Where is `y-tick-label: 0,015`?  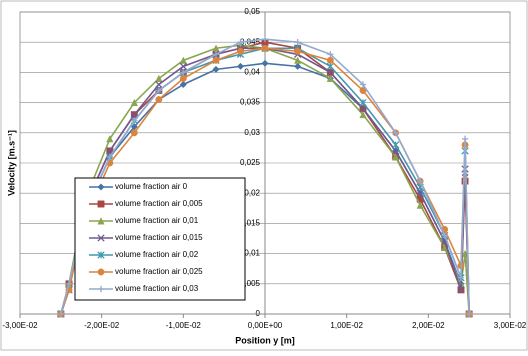 y-tick-label: 0,015 is located at coordinates (250, 223).